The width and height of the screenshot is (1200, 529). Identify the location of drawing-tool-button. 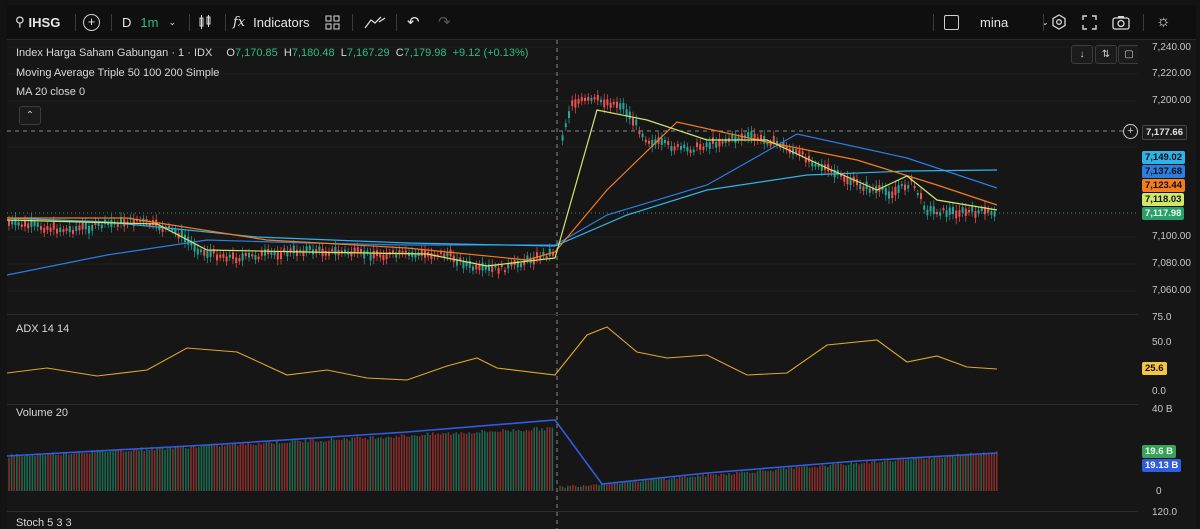
(375, 22).